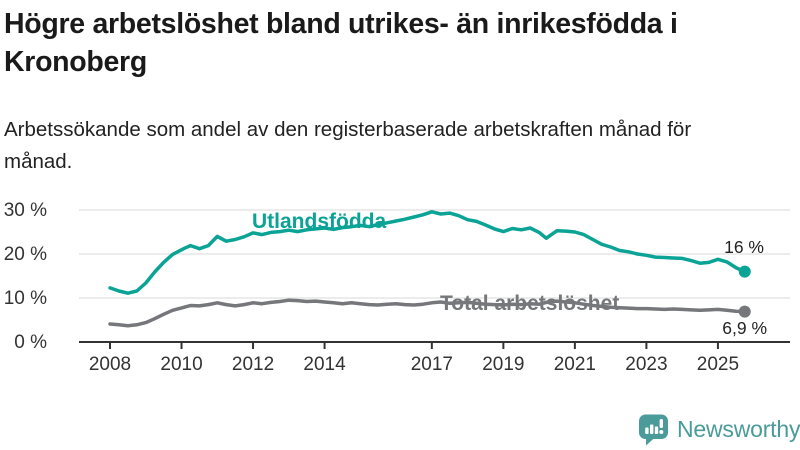  Describe the element at coordinates (646, 364) in the screenshot. I see `x-axis-tick-label: 2023` at that location.